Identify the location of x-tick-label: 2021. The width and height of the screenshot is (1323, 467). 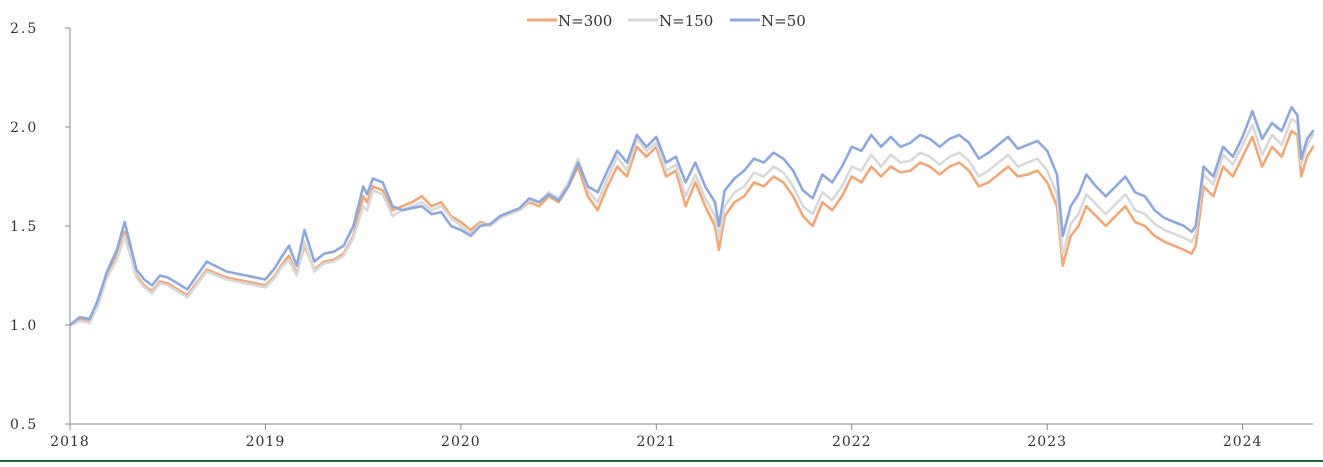
(657, 442).